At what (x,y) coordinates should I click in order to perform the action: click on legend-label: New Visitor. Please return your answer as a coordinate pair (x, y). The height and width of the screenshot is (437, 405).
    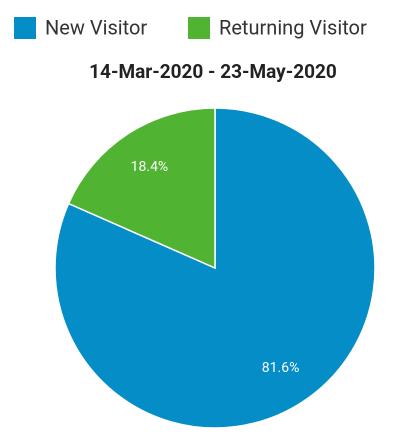
    Looking at the image, I should click on (96, 27).